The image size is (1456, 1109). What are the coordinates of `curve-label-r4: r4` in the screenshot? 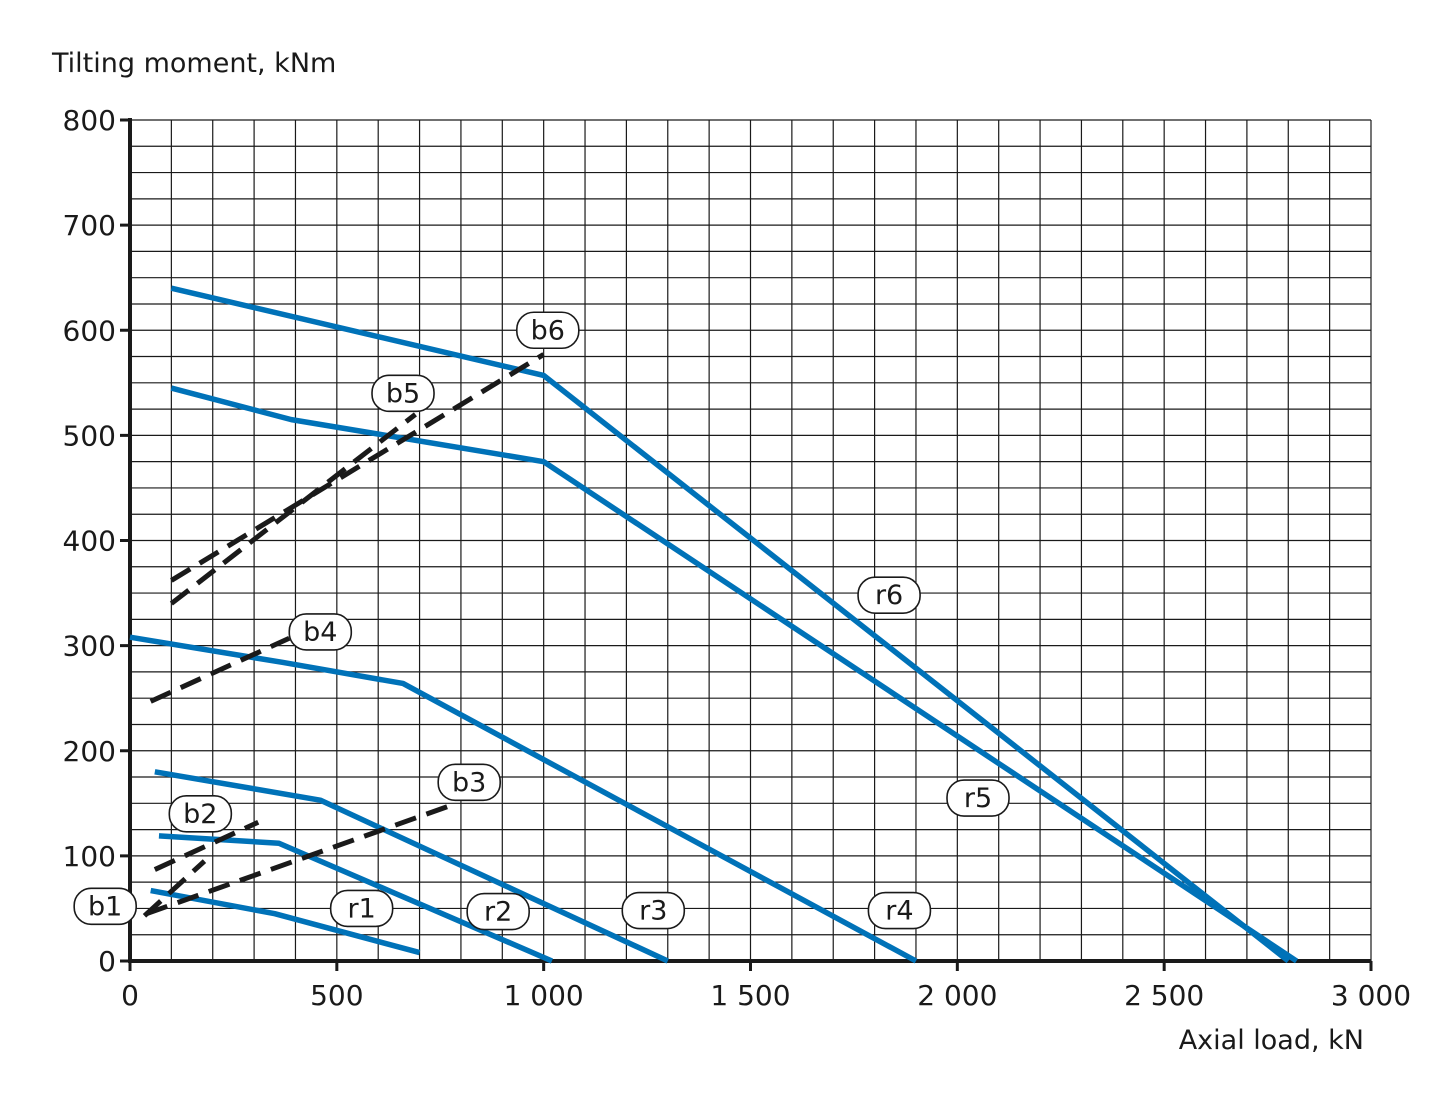 It's located at (899, 910).